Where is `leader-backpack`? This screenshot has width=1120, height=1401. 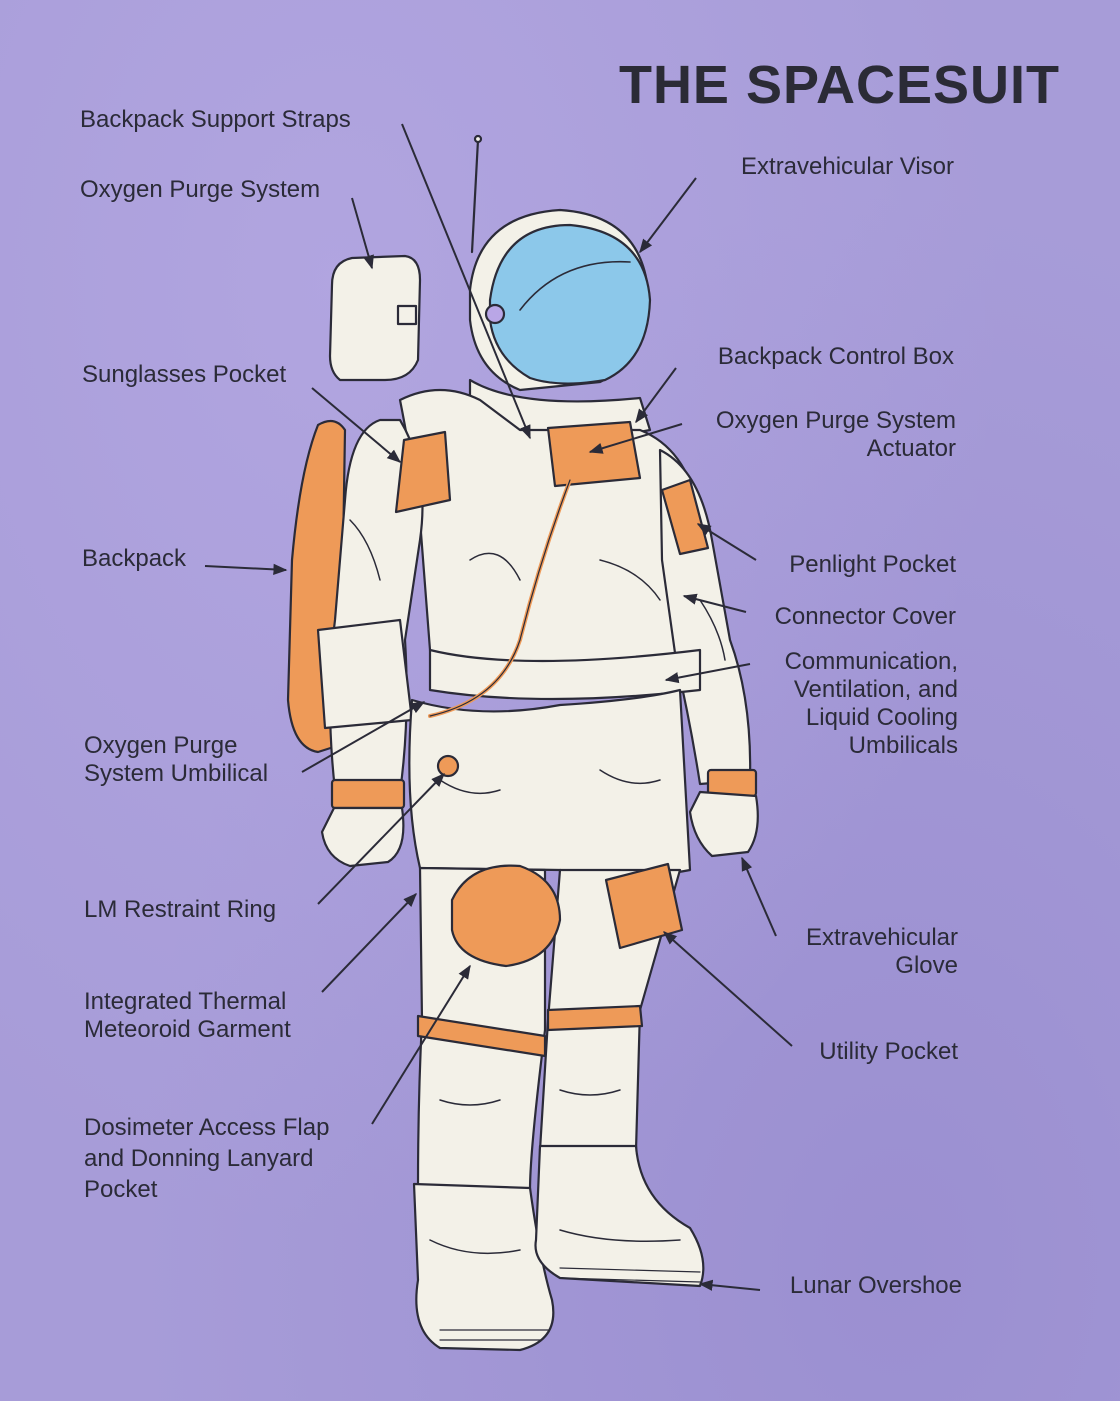 leader-backpack is located at coordinates (246, 569).